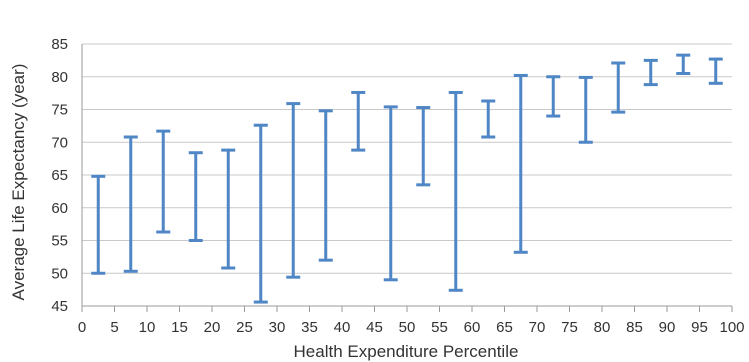 The height and width of the screenshot is (362, 749). I want to click on y-tick-label: 70, so click(59, 142).